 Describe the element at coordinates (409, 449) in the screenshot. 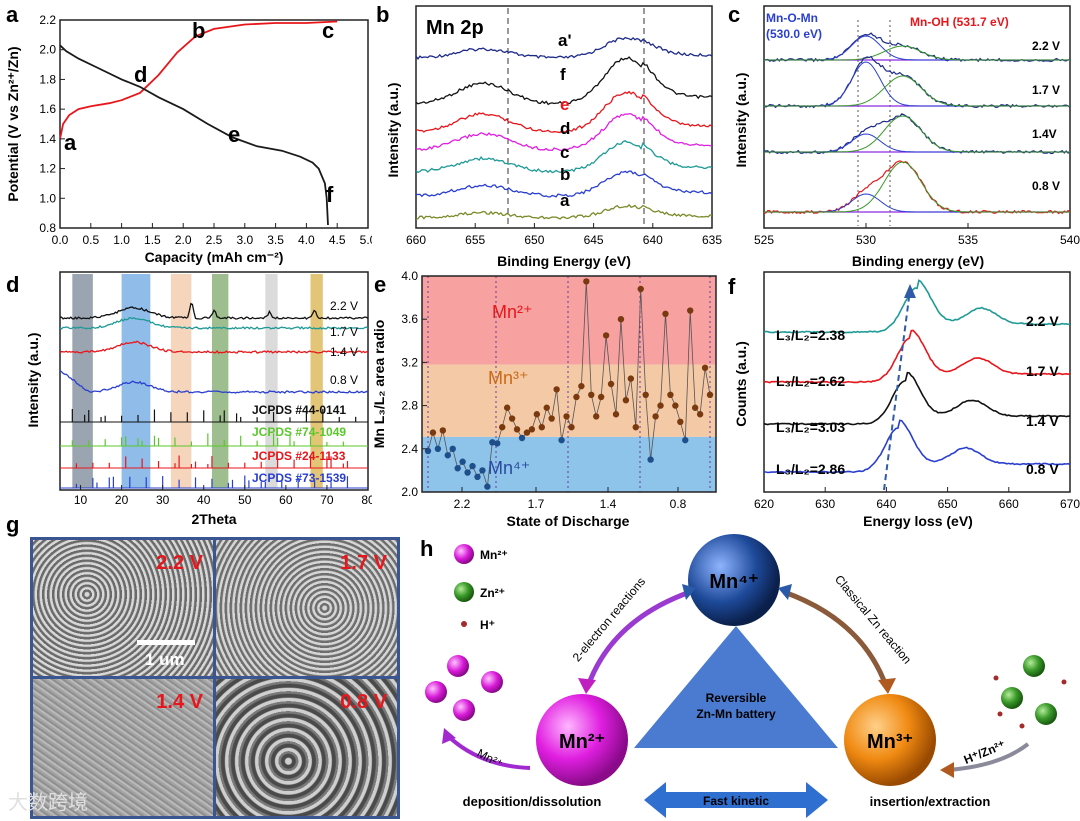

I see `y-tick-label: 2.4` at that location.